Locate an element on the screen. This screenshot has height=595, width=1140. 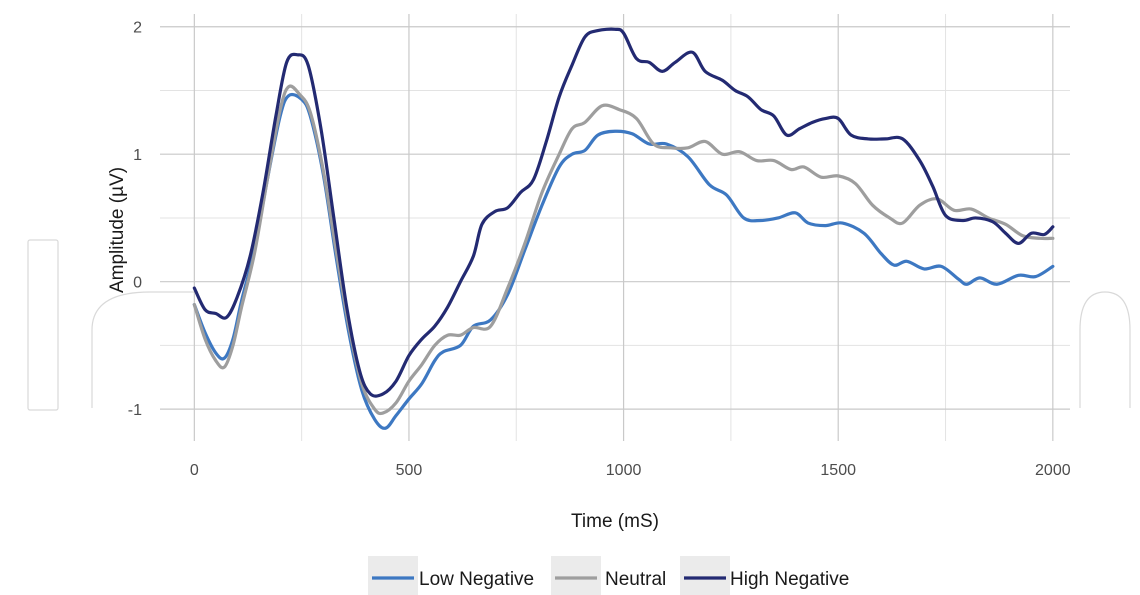
legend-label: Neutral is located at coordinates (635, 579).